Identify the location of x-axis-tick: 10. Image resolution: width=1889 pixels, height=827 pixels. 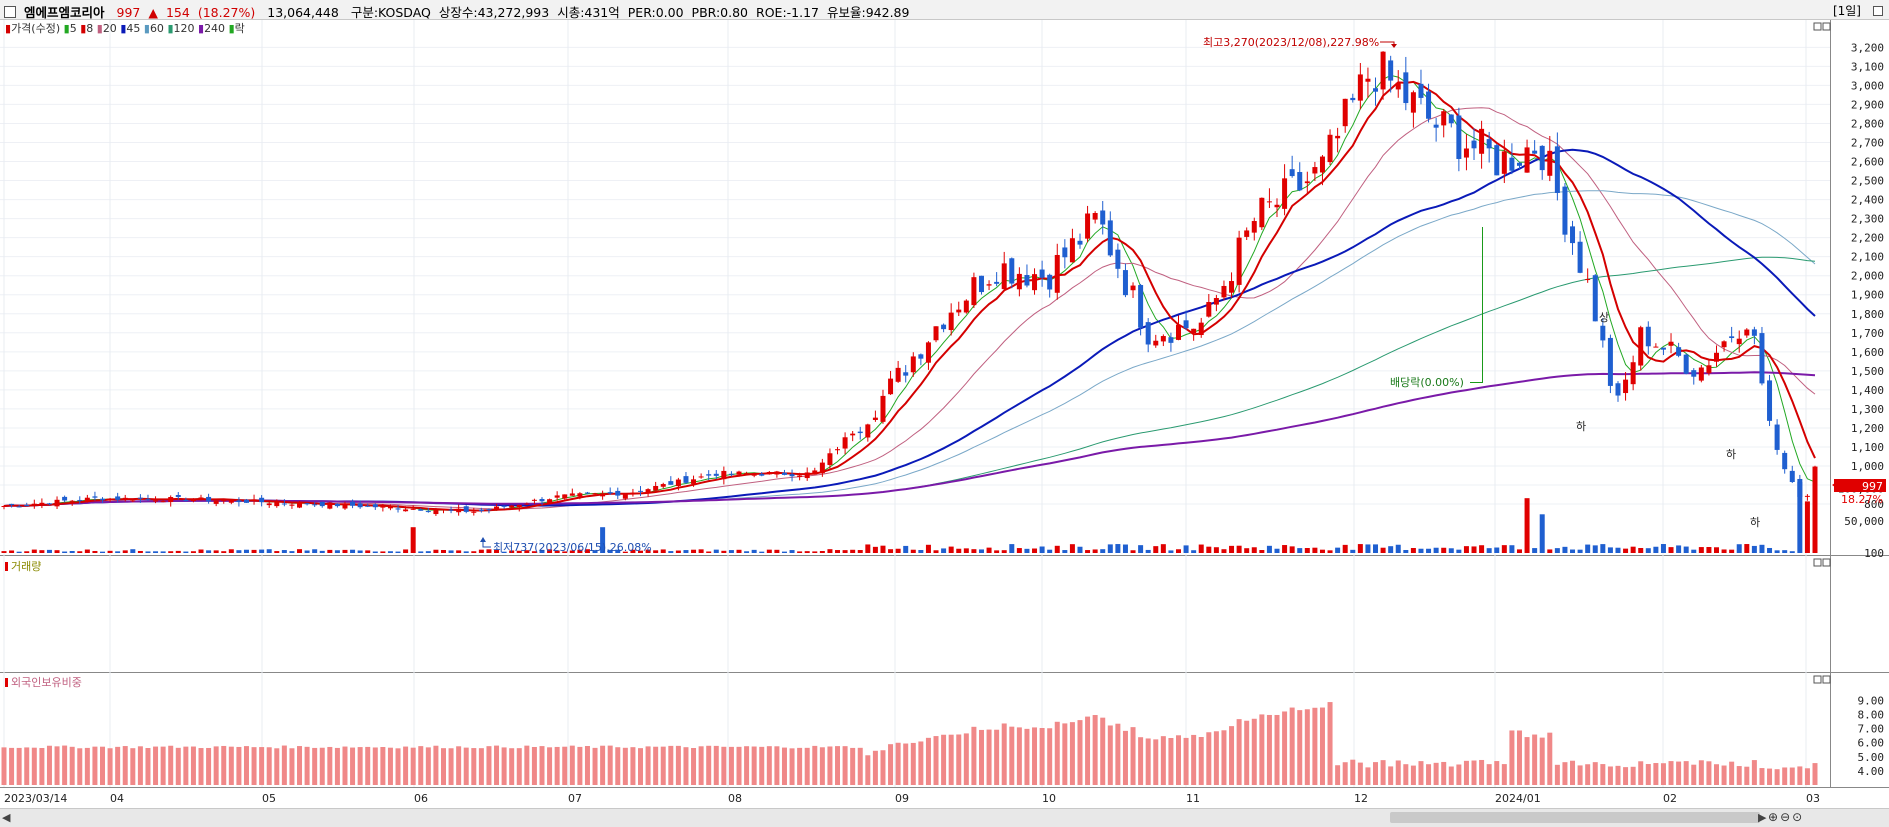
(1049, 798).